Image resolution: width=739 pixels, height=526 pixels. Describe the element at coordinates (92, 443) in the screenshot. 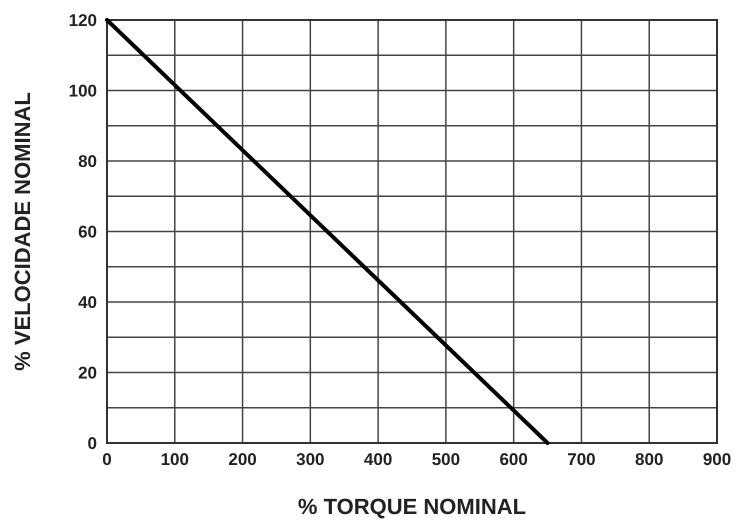

I see `y-tick-label: 0` at that location.